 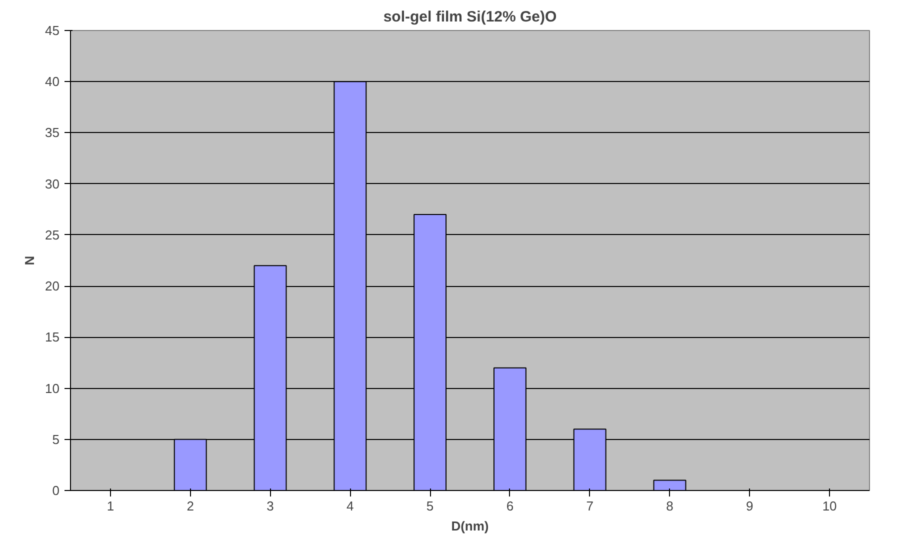 What do you see at coordinates (750, 506) in the screenshot?
I see `x-tick-label: 9` at bounding box center [750, 506].